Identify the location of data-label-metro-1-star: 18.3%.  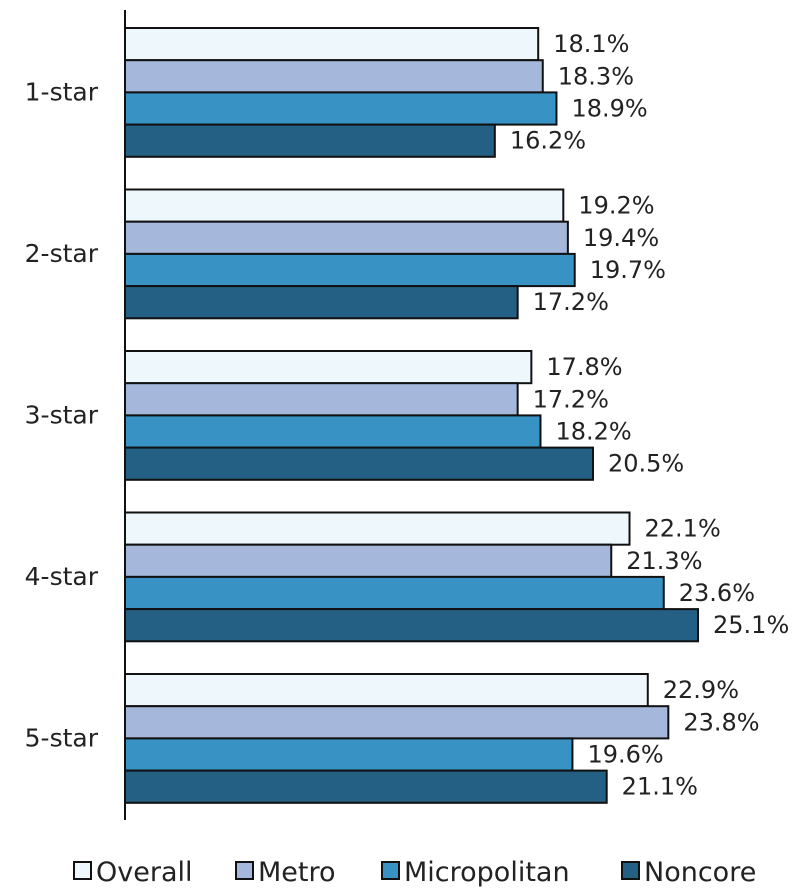
(596, 76).